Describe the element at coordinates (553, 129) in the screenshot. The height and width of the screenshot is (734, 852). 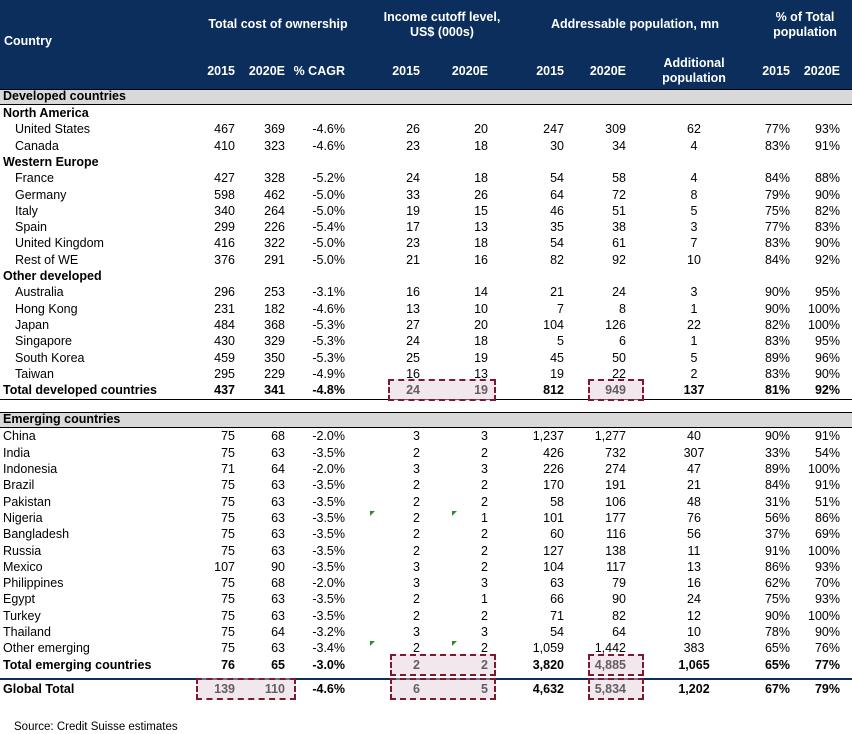
I see `cell-pop-2015: 247` at that location.